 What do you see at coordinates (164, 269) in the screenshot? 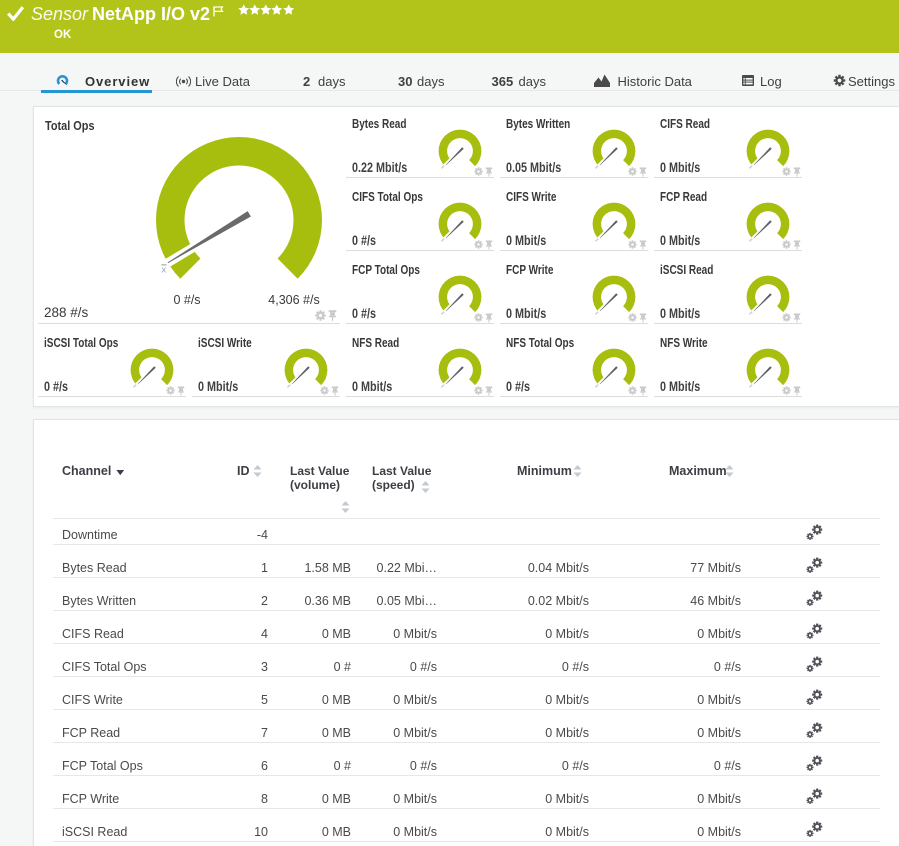
I see `svg-text: x` at bounding box center [164, 269].